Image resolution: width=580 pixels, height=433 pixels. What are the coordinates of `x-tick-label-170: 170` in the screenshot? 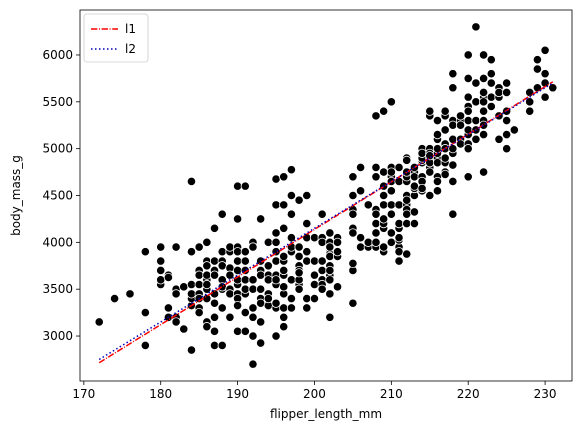 It's located at (83, 394).